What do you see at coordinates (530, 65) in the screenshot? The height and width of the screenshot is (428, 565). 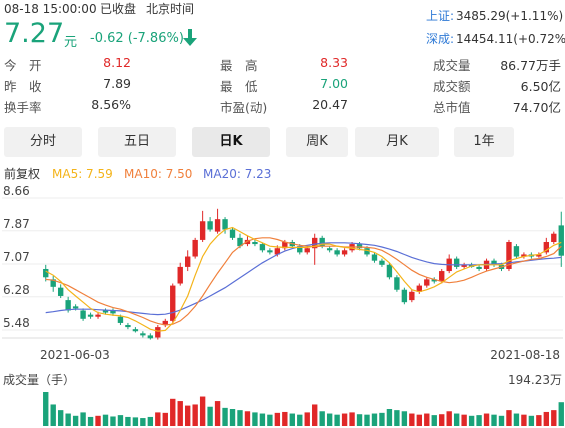 I see `stat-value: 86.77万手` at bounding box center [530, 65].